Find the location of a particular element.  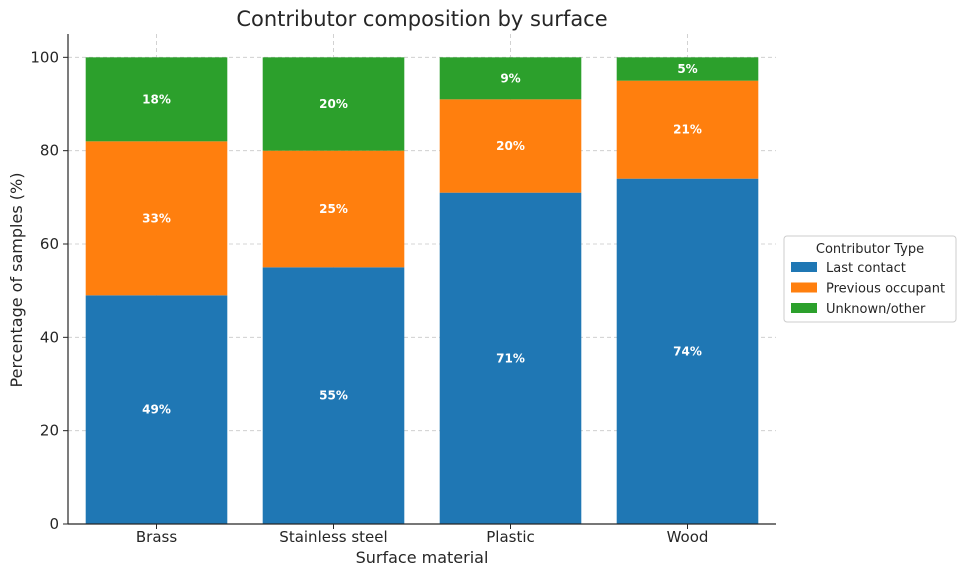

bar-value-label: 18% is located at coordinates (156, 99).